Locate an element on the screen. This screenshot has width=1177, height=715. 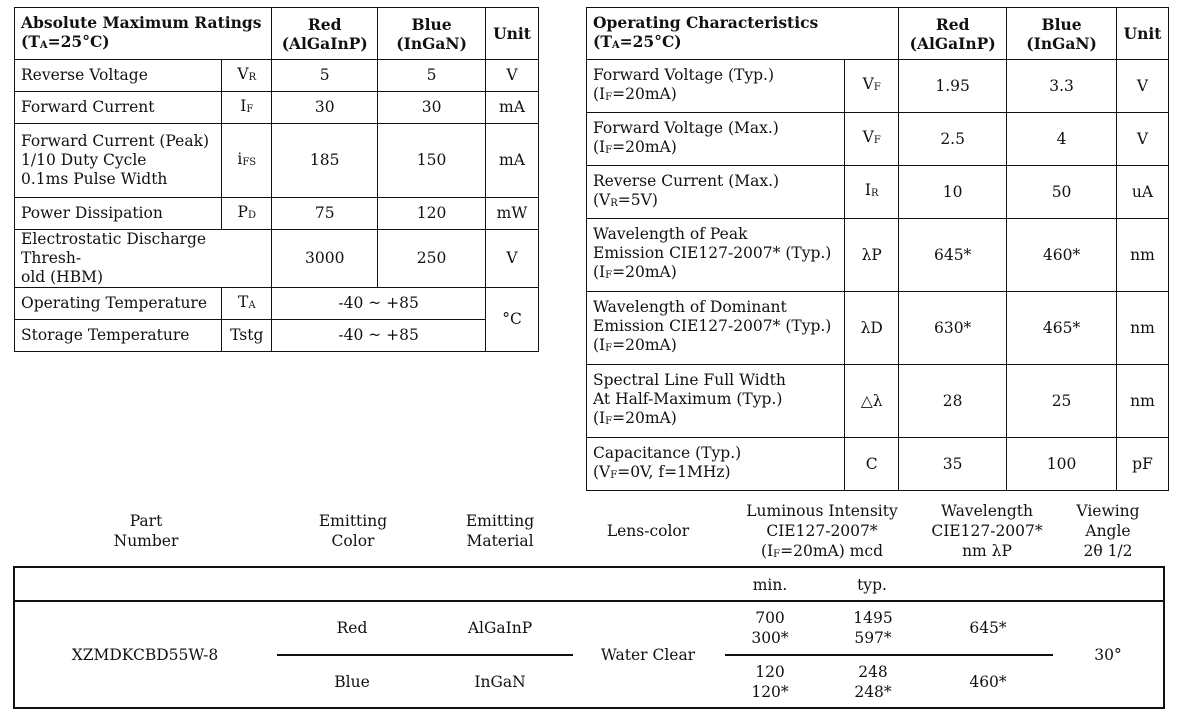
unit-cell: mW is located at coordinates (512, 213).